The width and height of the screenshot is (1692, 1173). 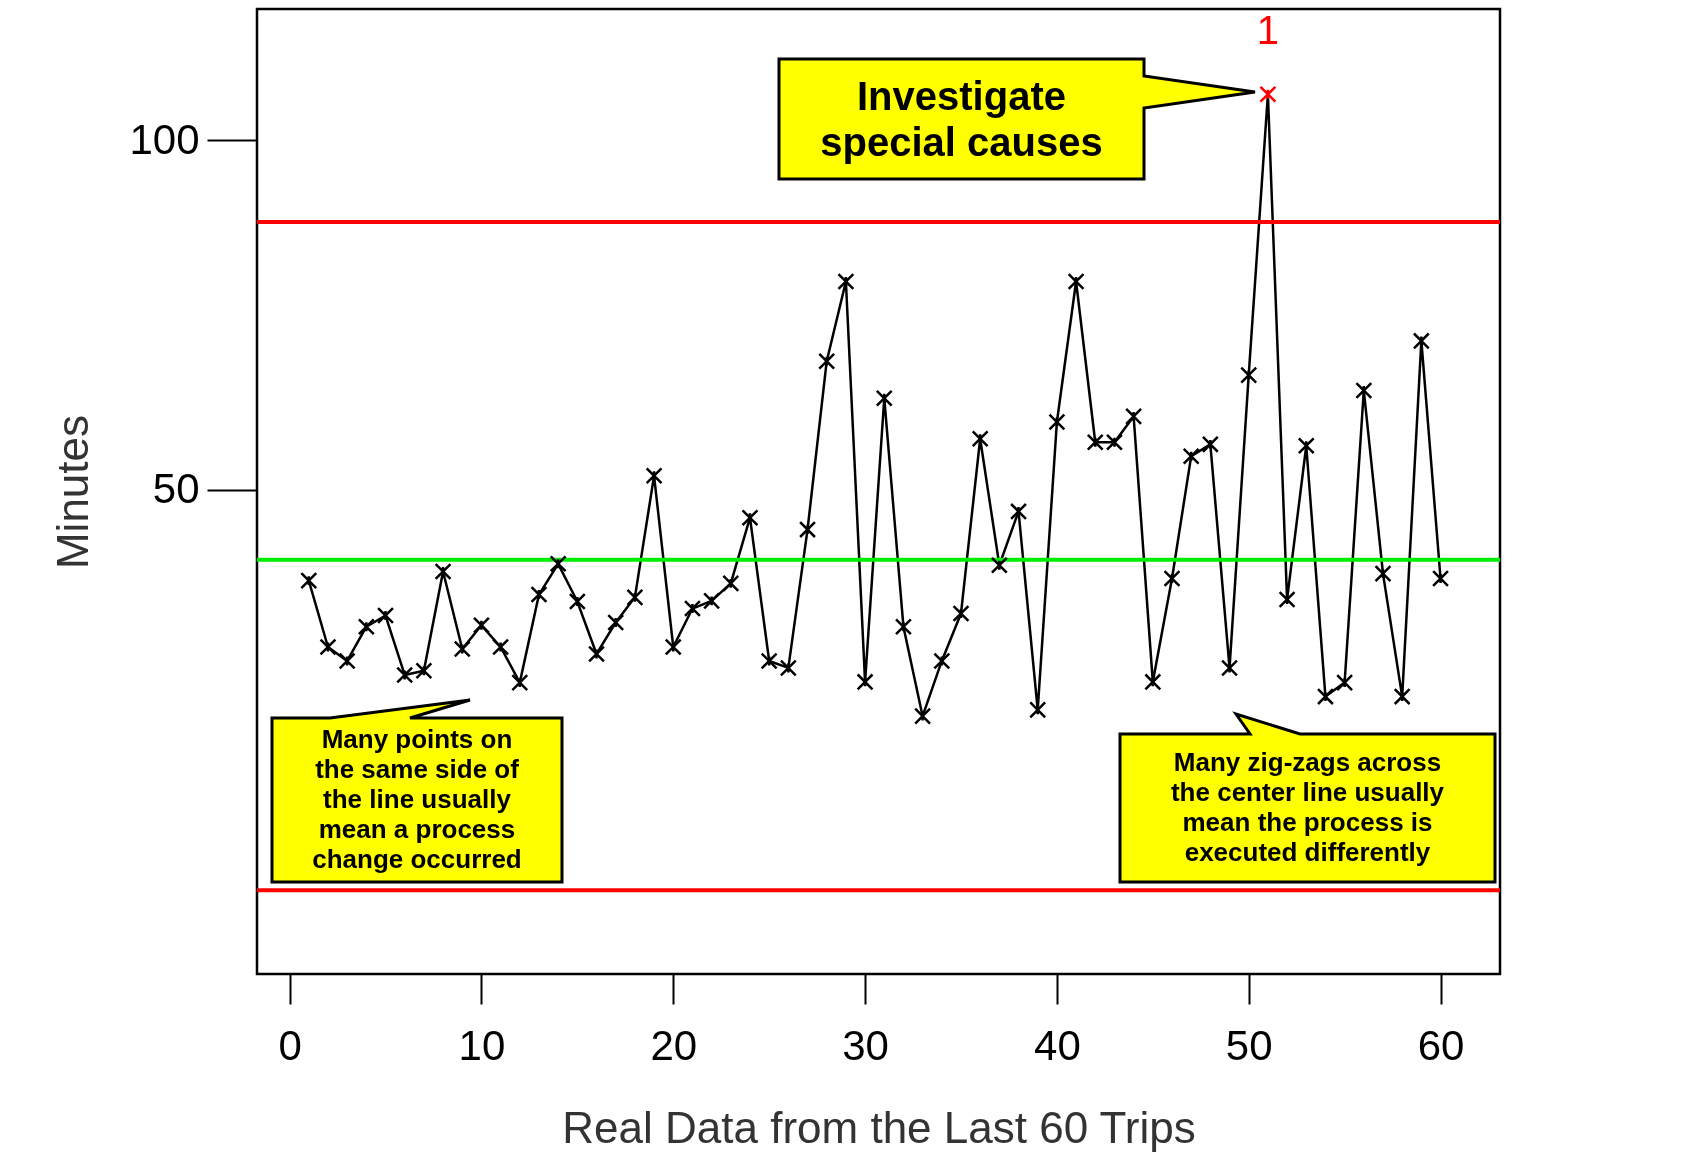 What do you see at coordinates (482, 1045) in the screenshot?
I see `x-tick-label: 10` at bounding box center [482, 1045].